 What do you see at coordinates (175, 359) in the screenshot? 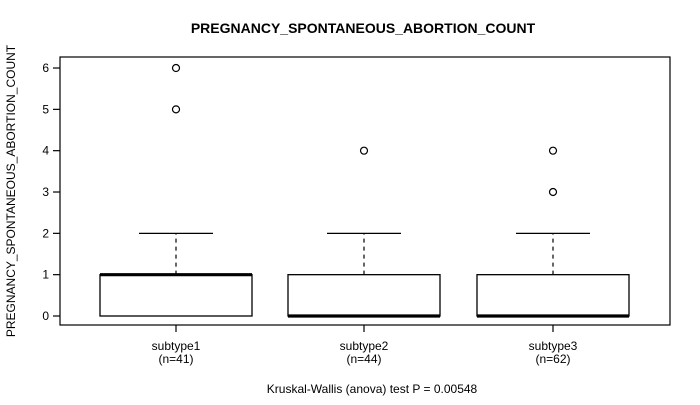
I see `x-tick-sublabel: (n=41)` at bounding box center [175, 359].